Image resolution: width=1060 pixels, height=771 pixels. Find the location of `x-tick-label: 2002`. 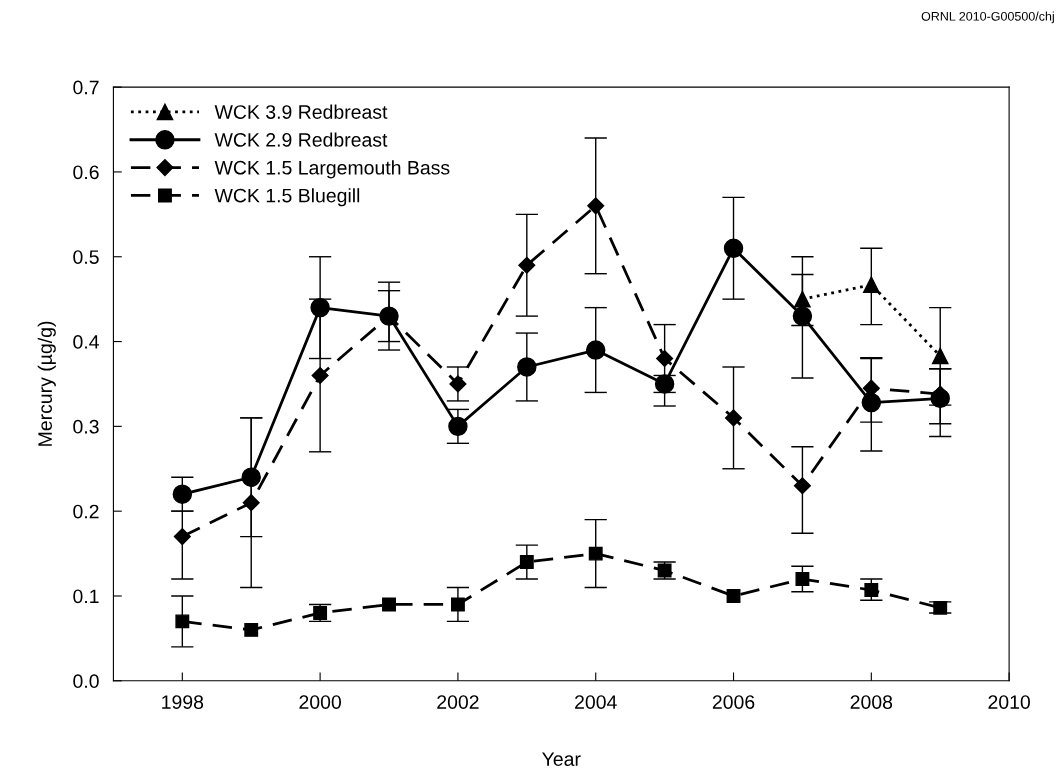

x-tick-label: 2002 is located at coordinates (458, 702).